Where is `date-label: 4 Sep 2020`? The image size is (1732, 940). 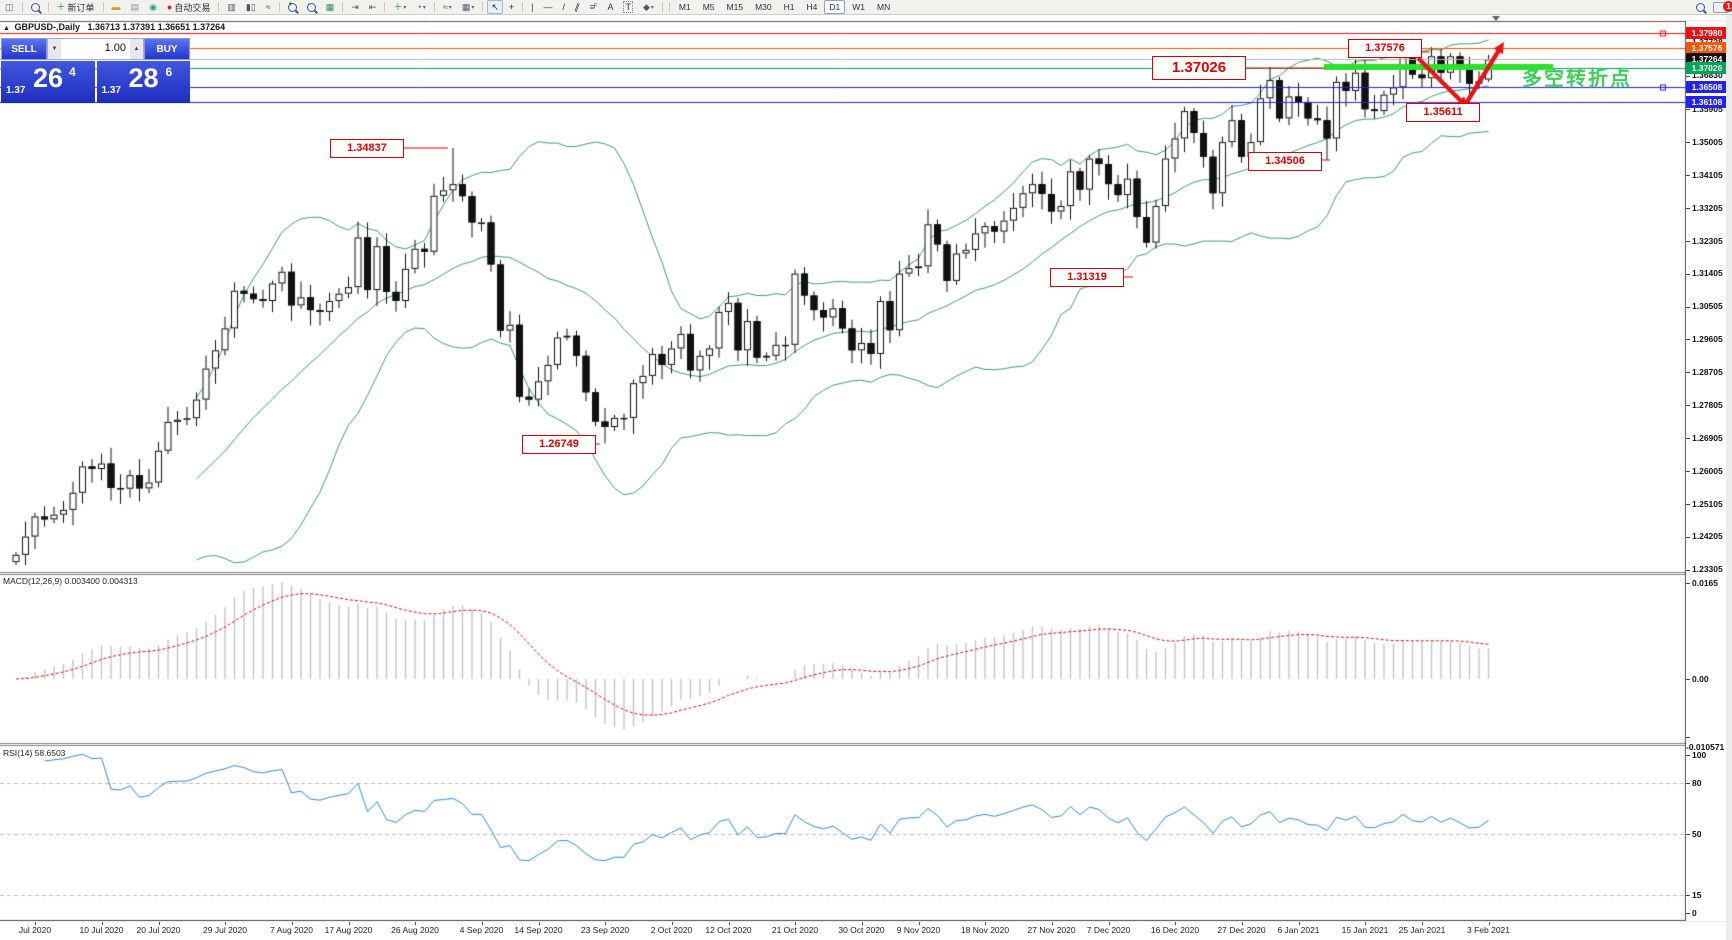 date-label: 4 Sep 2020 is located at coordinates (481, 930).